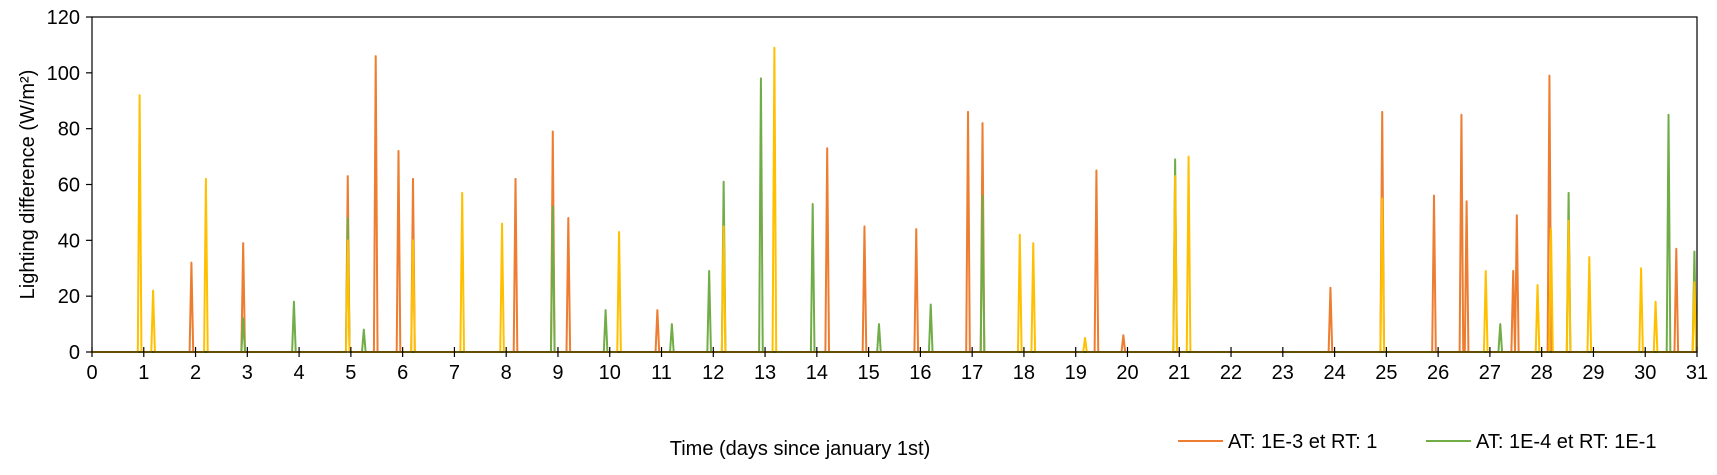 The width and height of the screenshot is (1717, 475). What do you see at coordinates (69, 130) in the screenshot?
I see `y-tick-label: 80` at bounding box center [69, 130].